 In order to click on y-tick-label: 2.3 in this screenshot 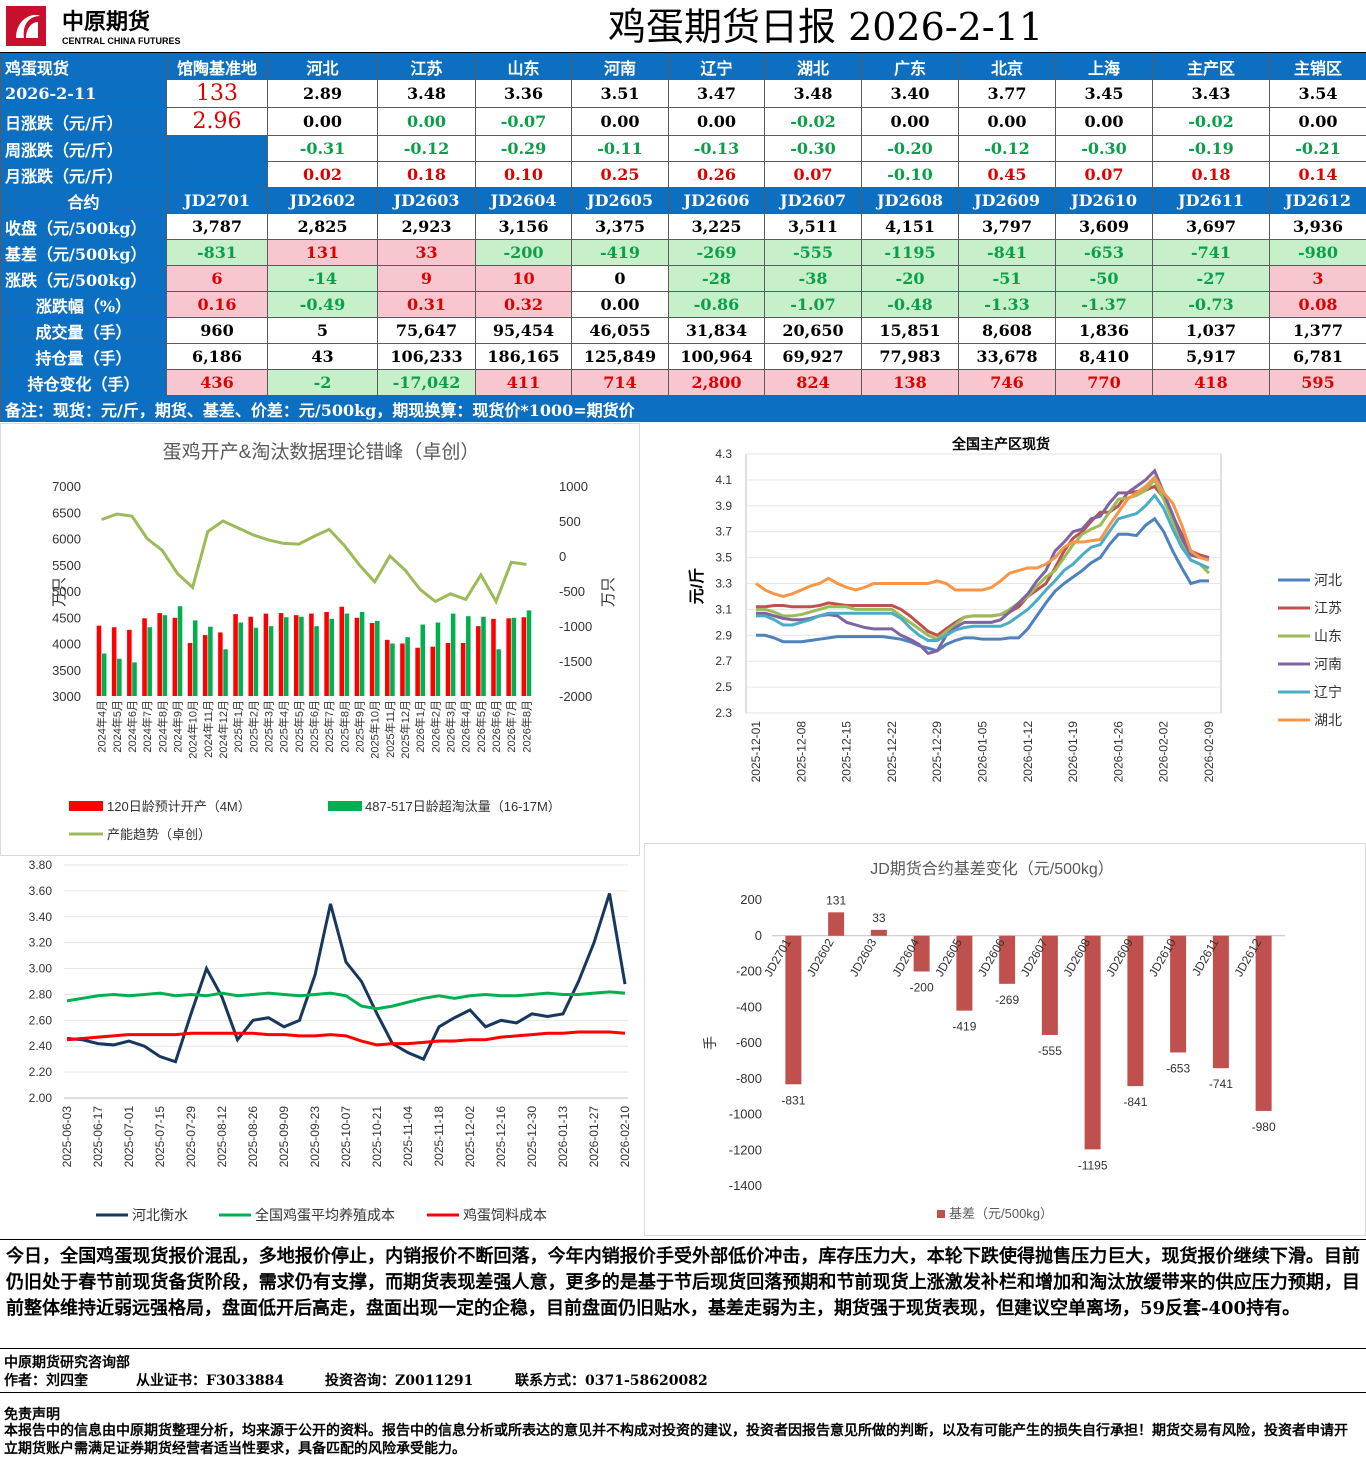, I will do `click(723, 713)`.